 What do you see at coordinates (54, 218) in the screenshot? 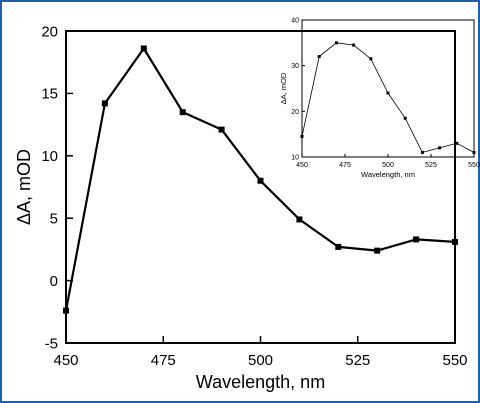
I see `main-y-tick-label: 5` at bounding box center [54, 218].